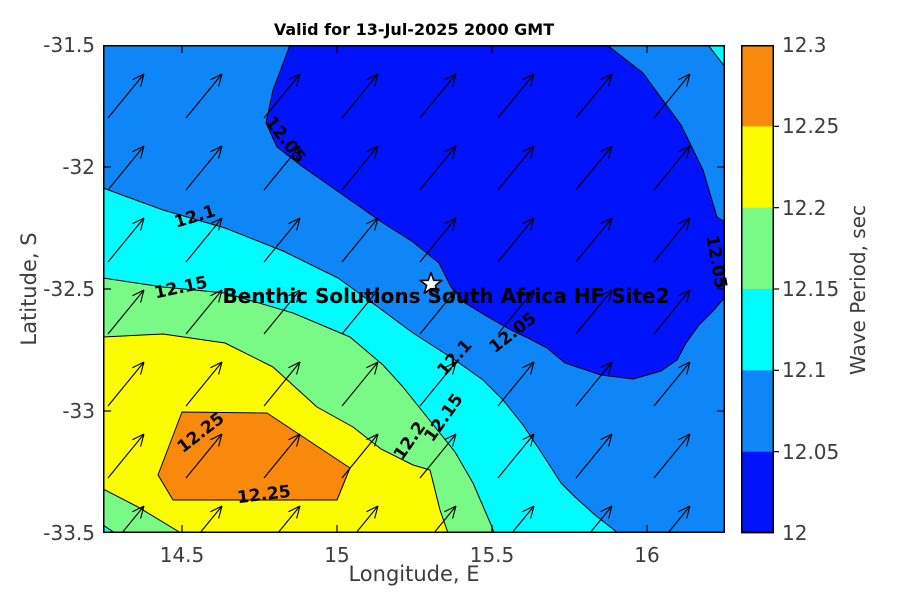  What do you see at coordinates (716, 56) in the screenshot?
I see `contour-corner-band-cyan-ne` at bounding box center [716, 56].